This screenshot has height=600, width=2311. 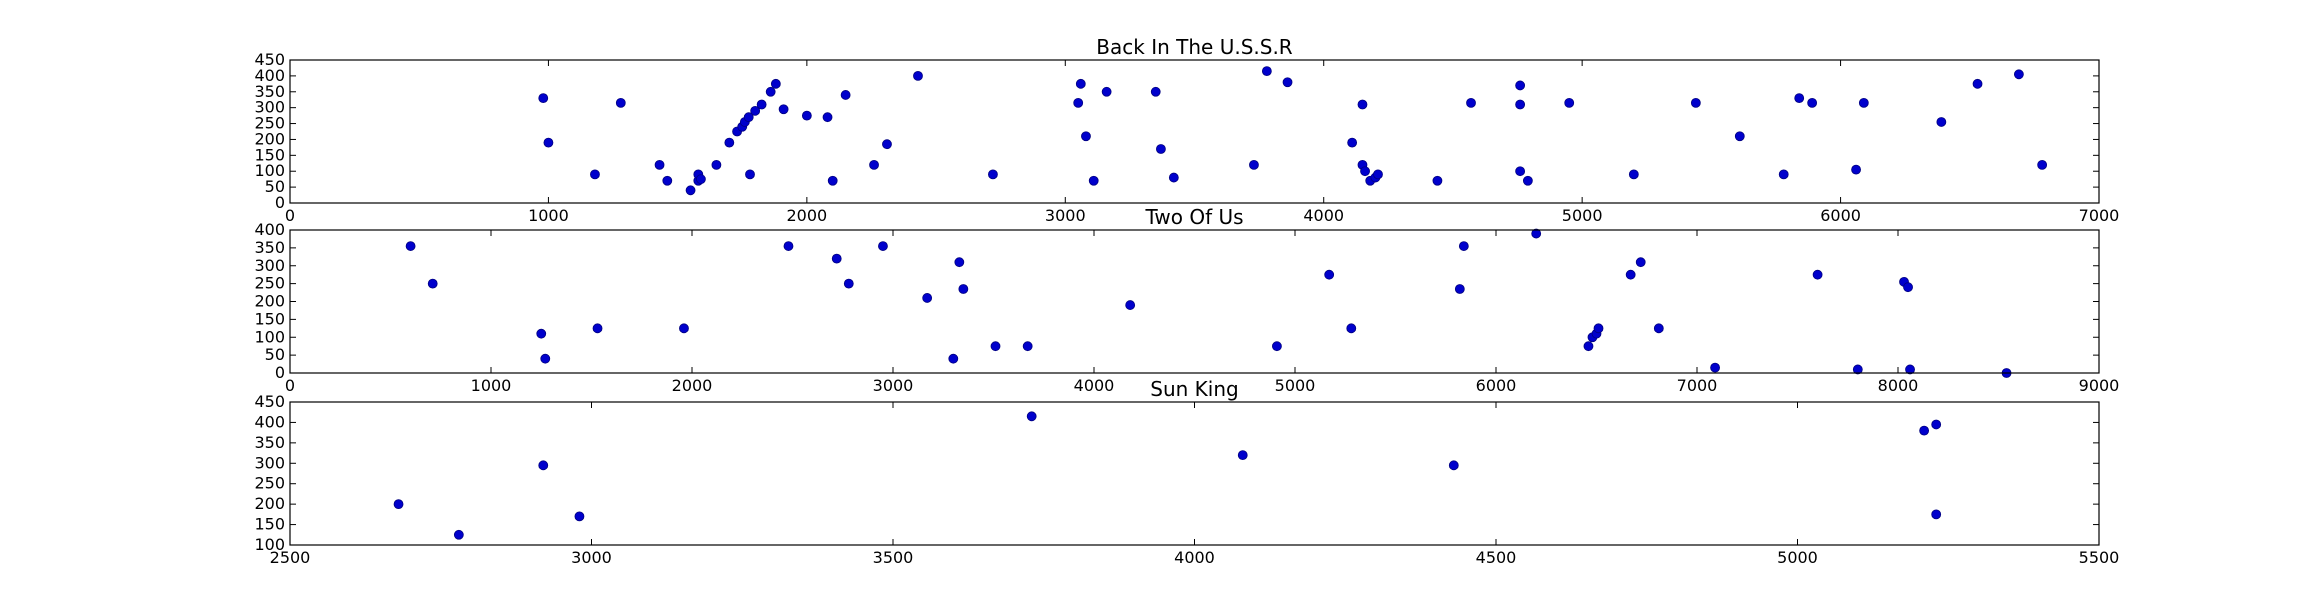 I want to click on y-tick-label: 0, so click(x=280, y=202).